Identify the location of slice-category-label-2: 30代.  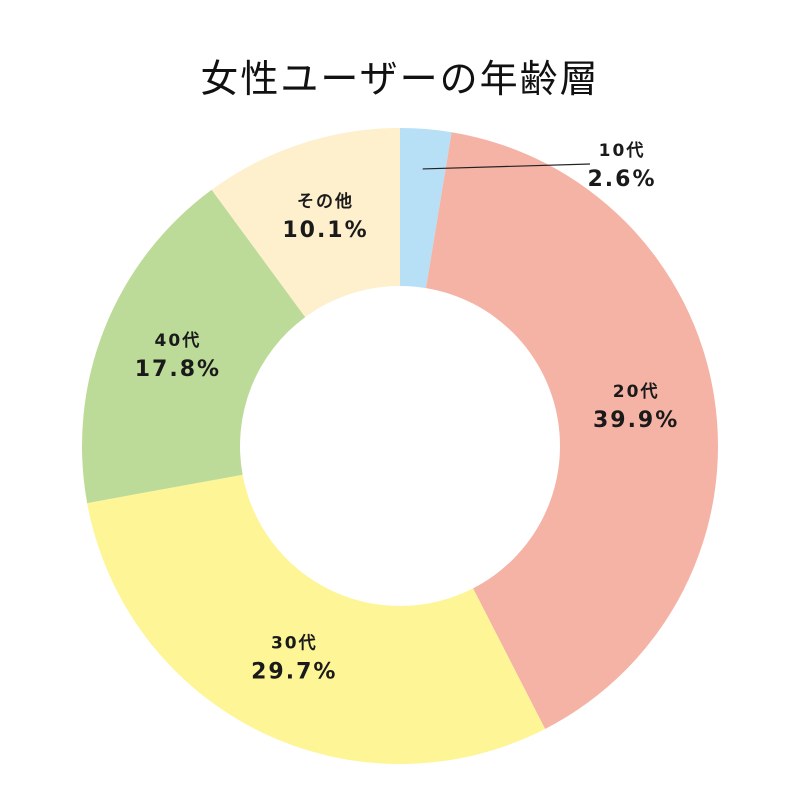
(294, 642).